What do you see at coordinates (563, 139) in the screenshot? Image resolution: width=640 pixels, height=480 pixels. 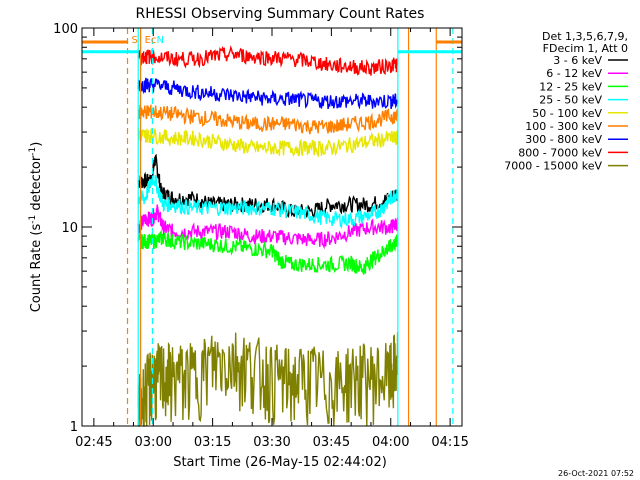 I see `legend-label: 300 - 800 keV` at bounding box center [563, 139].